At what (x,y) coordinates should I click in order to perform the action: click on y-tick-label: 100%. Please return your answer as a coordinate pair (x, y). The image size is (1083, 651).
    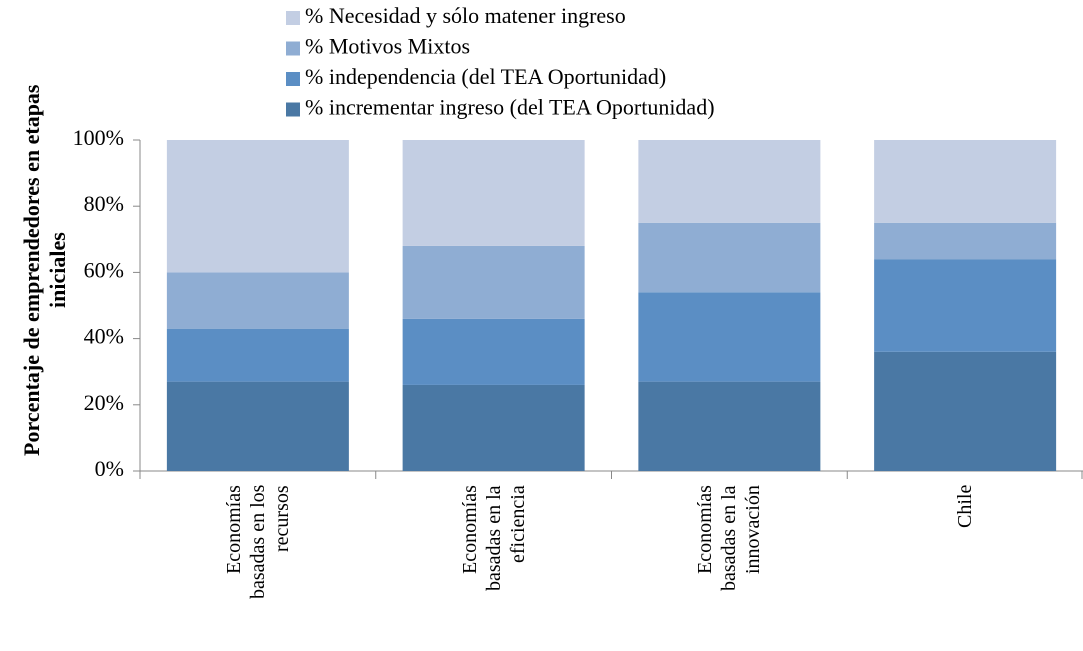
    Looking at the image, I should click on (98, 137).